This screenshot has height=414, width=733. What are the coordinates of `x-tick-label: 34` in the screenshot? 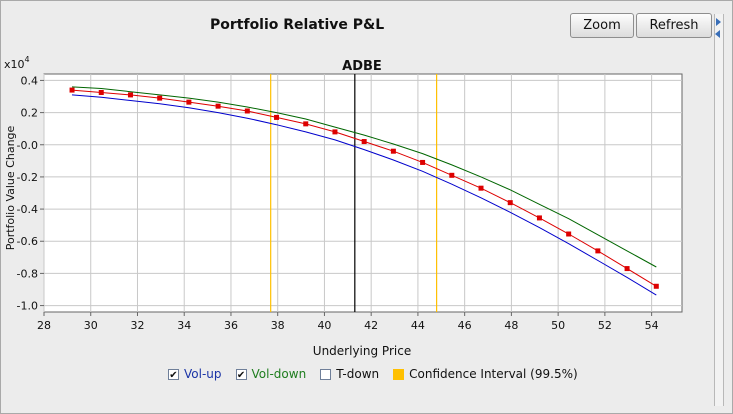 It's located at (184, 325).